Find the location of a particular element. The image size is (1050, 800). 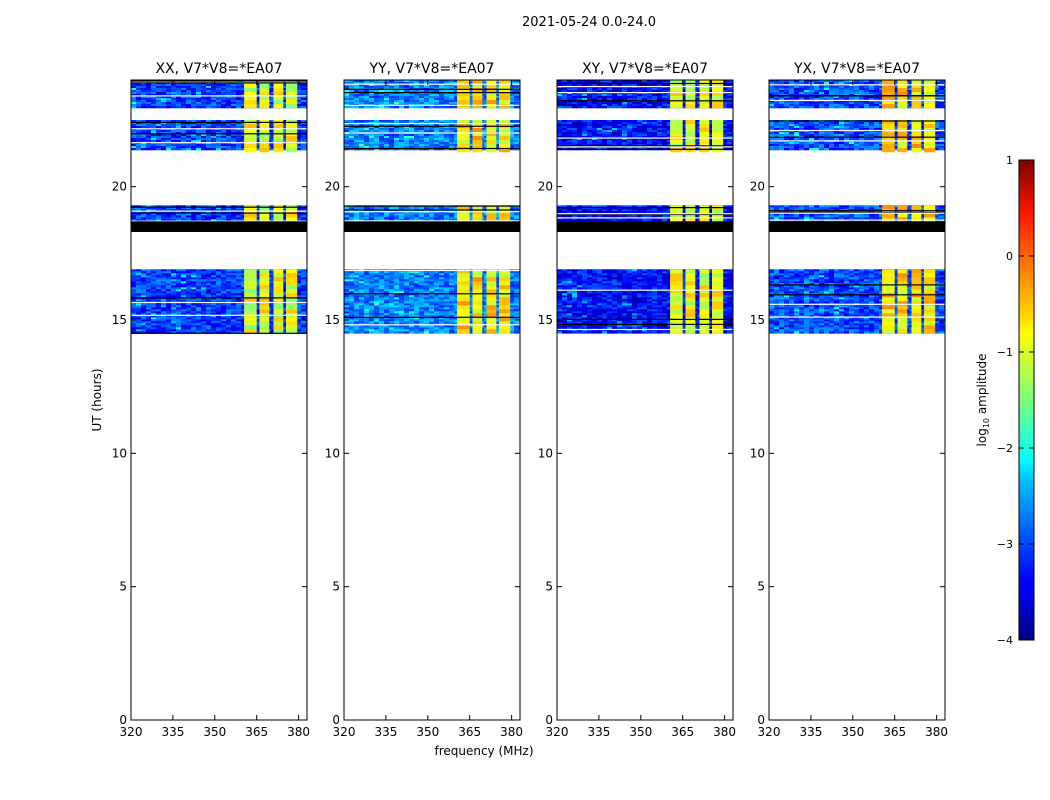

figure-title: 2021-05-24 0.0-24.0 is located at coordinates (589, 22).